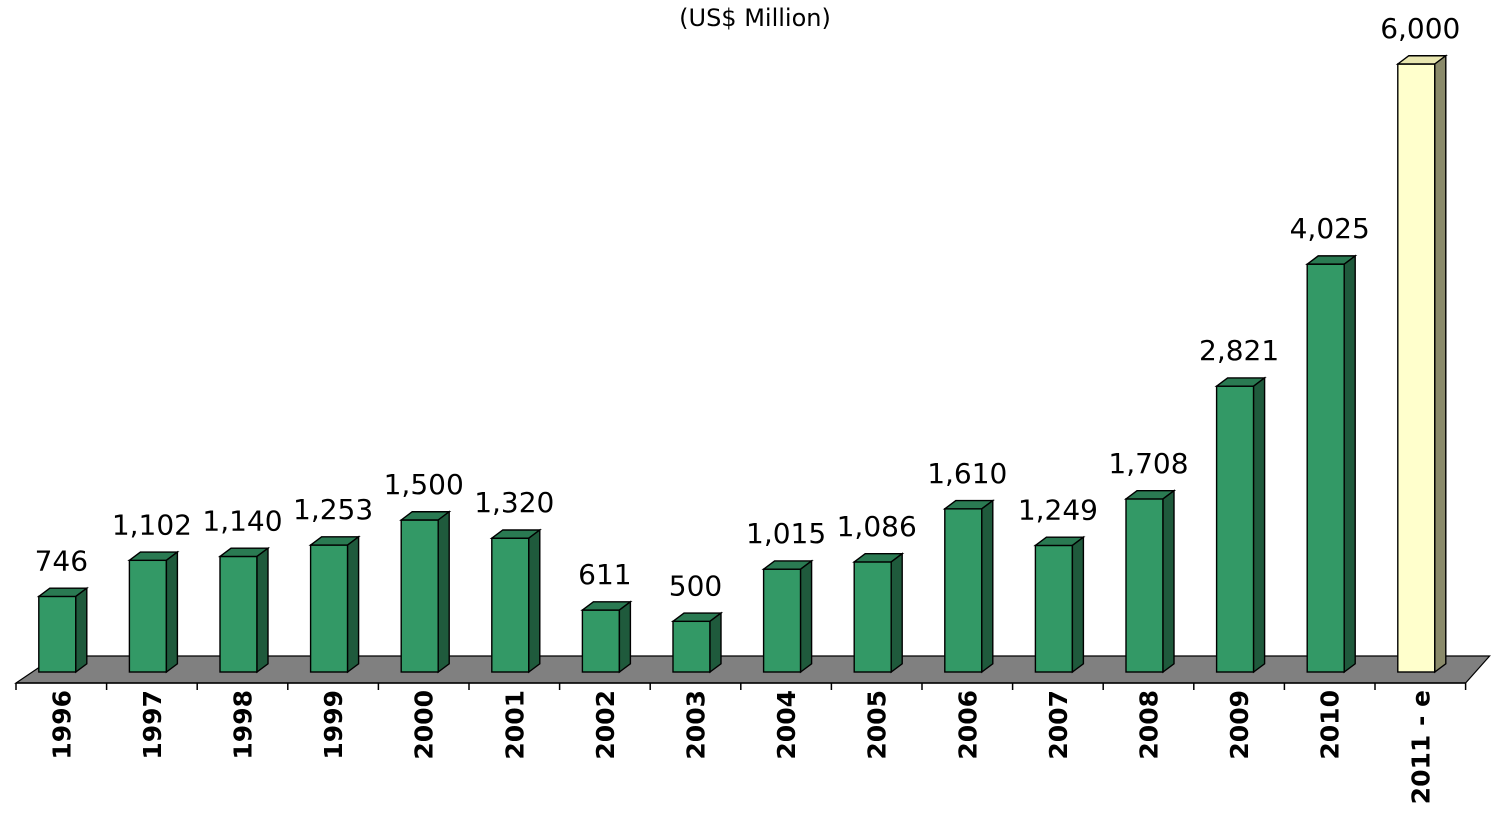  What do you see at coordinates (424, 484) in the screenshot?
I see `value-label: 1,500` at bounding box center [424, 484].